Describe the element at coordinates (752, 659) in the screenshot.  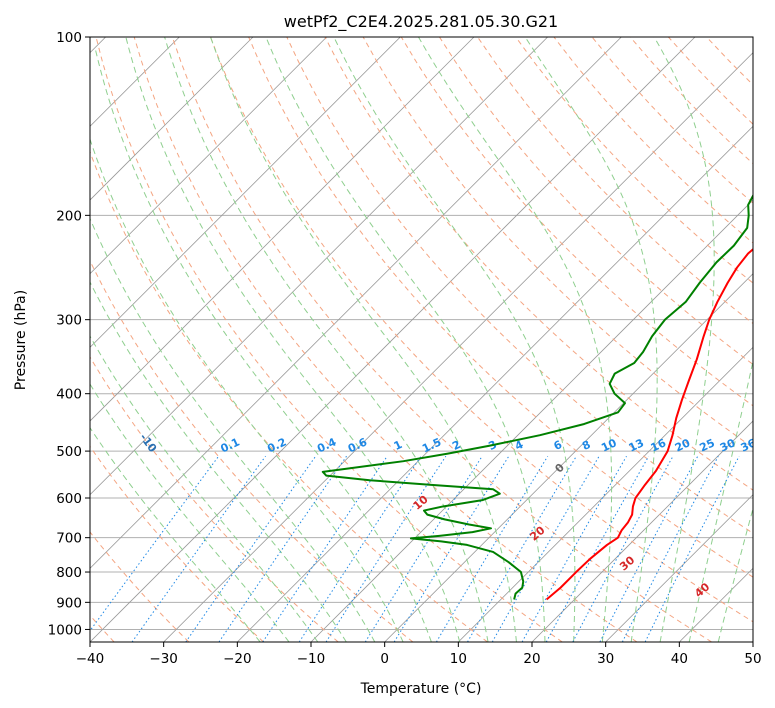
I see `x-tick-label: 50` at that location.